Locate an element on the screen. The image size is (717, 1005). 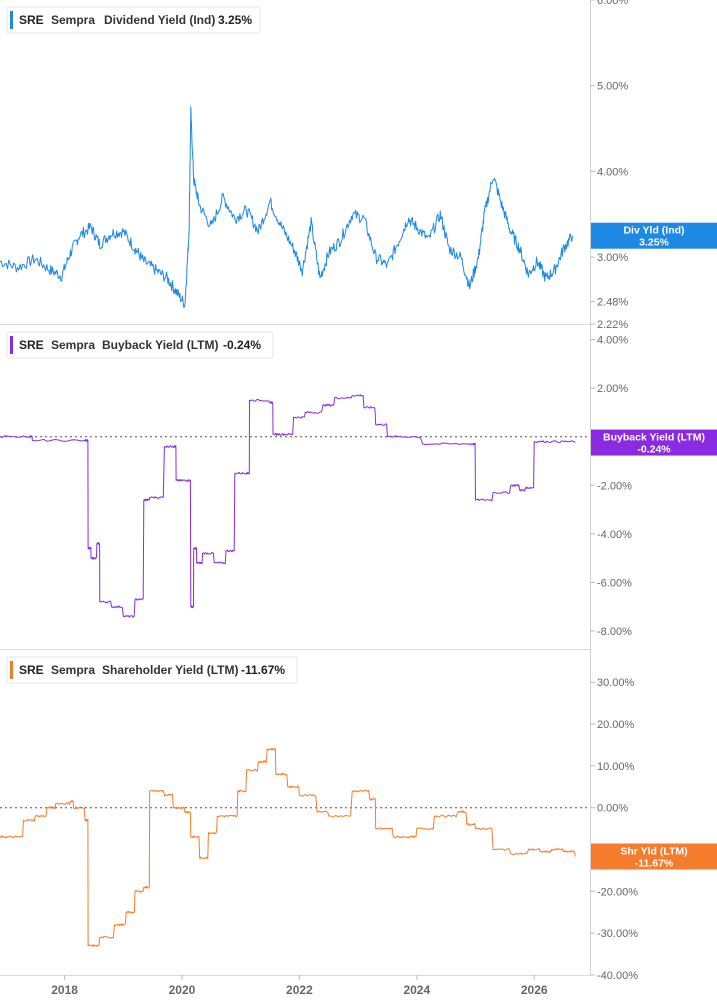
legend-value: -11.67% is located at coordinates (263, 670).